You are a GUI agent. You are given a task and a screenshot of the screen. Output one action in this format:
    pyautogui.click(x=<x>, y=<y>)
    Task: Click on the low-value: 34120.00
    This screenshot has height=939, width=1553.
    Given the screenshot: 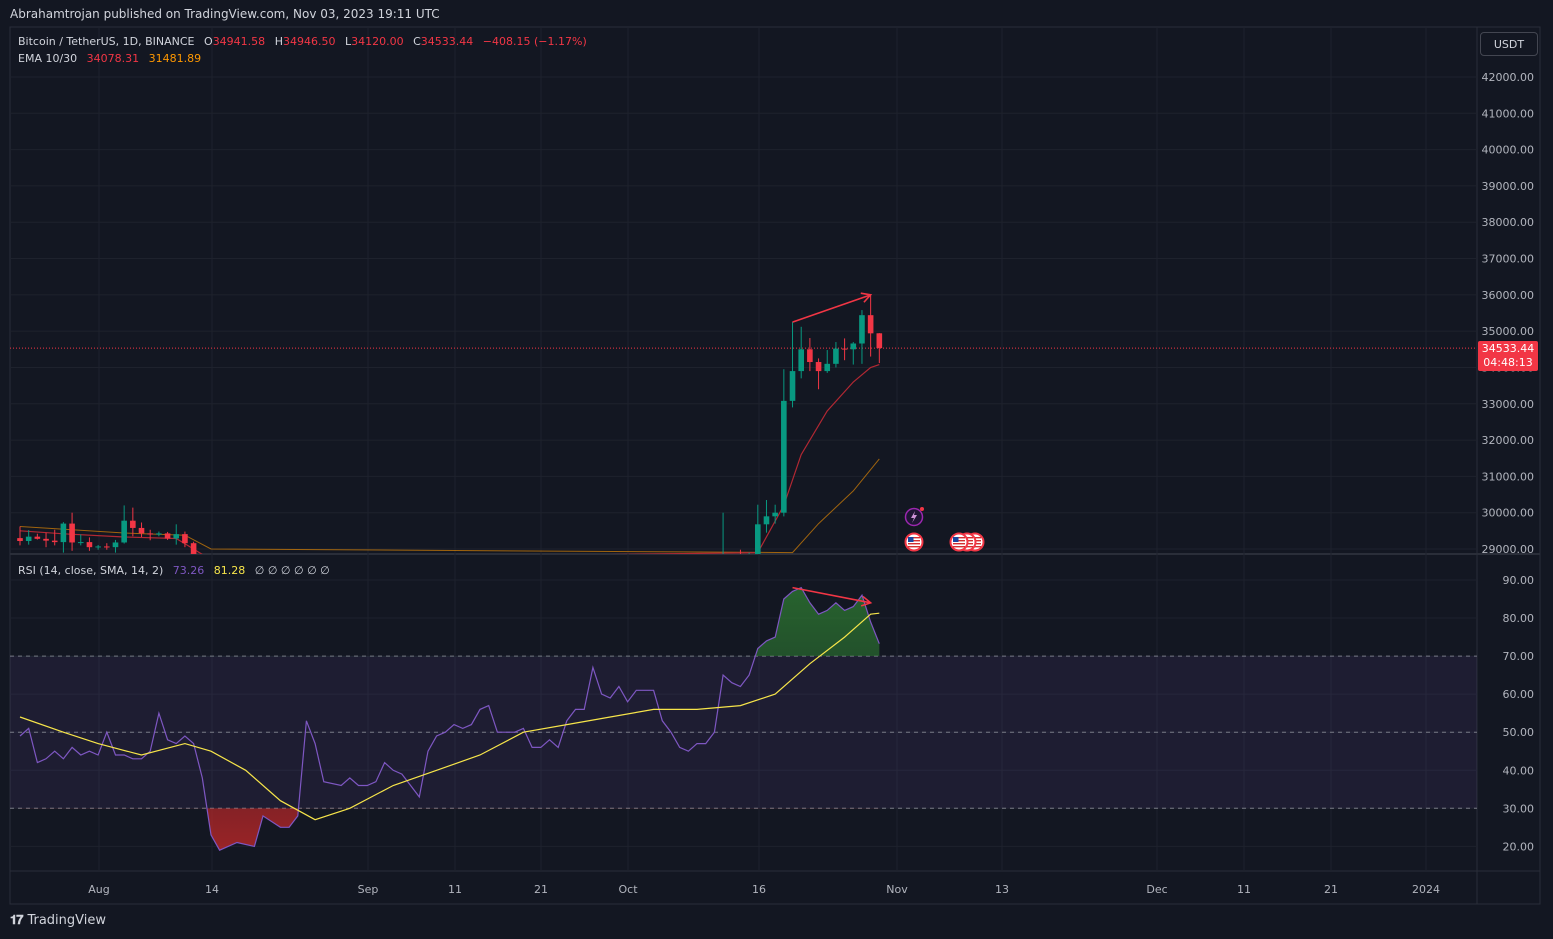 What is the action you would take?
    pyautogui.click(x=377, y=41)
    